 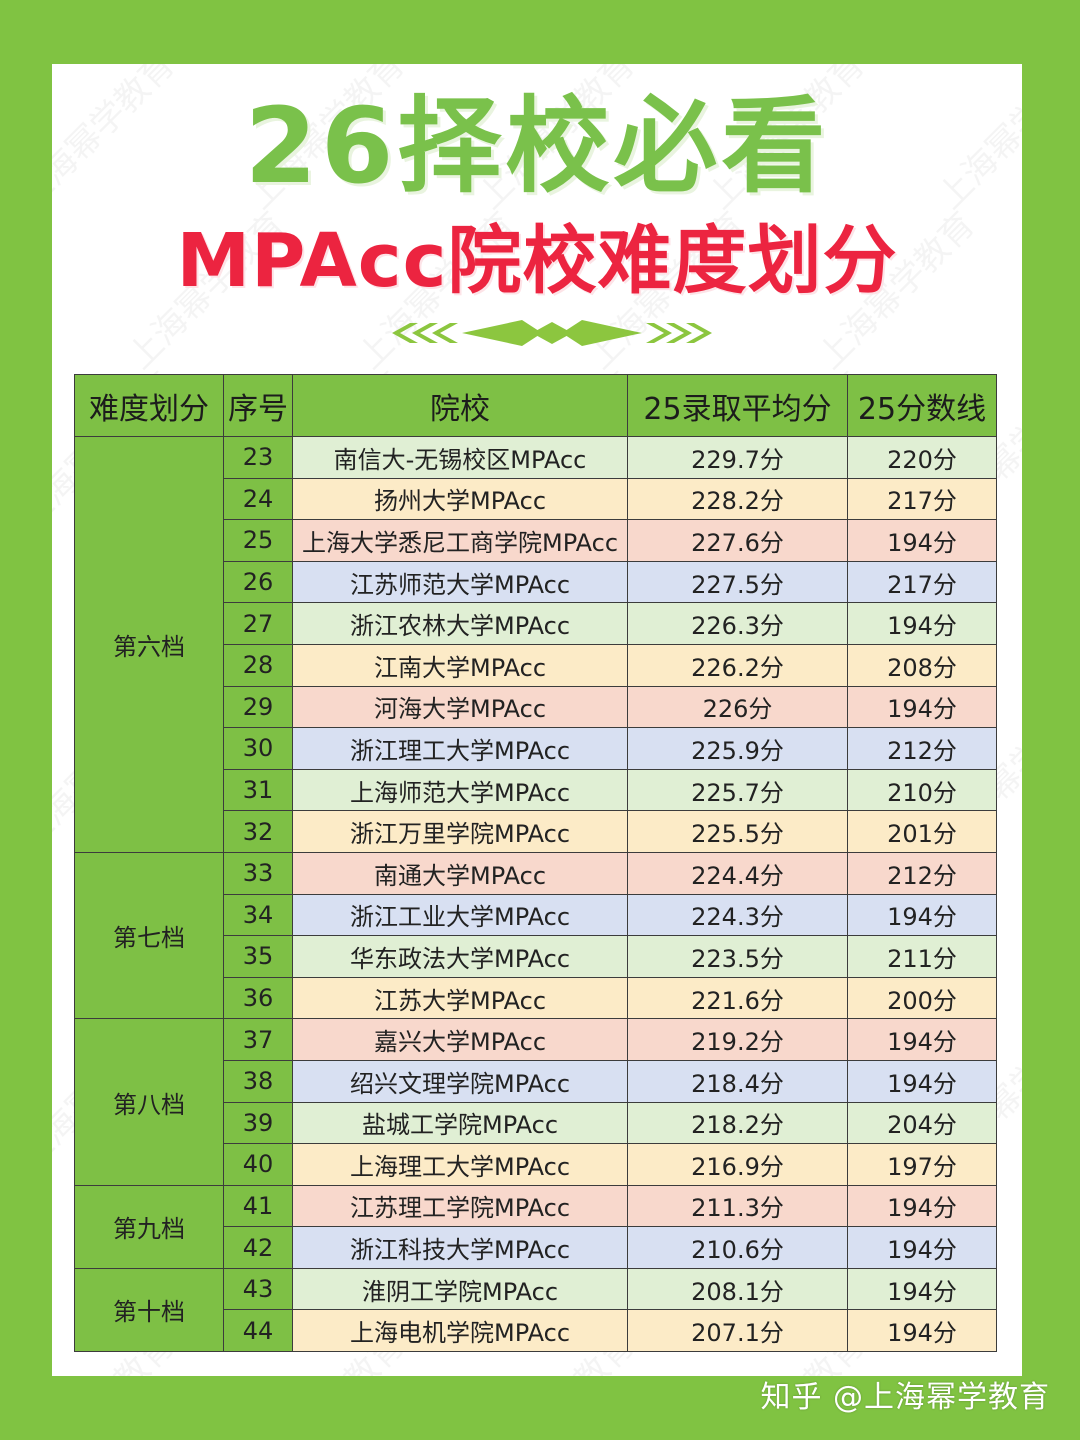 What do you see at coordinates (460, 1289) in the screenshot?
I see `school-cell: 淮阴工学院MPAcc` at bounding box center [460, 1289].